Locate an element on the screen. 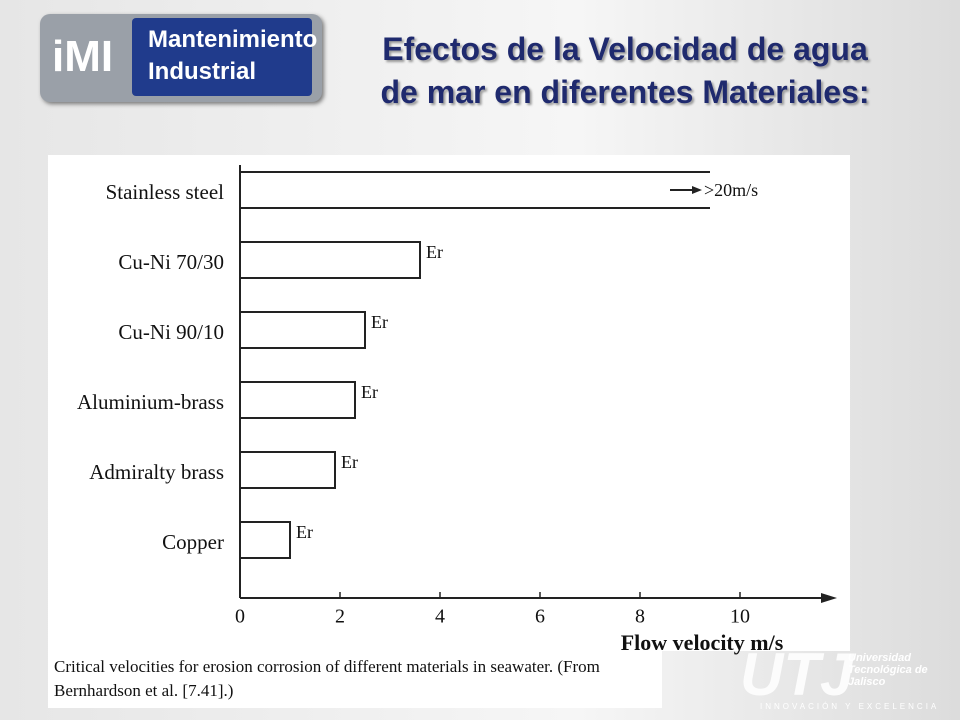  footer-university: Universidad Tecnológica de Jalisco is located at coordinates (888, 670).